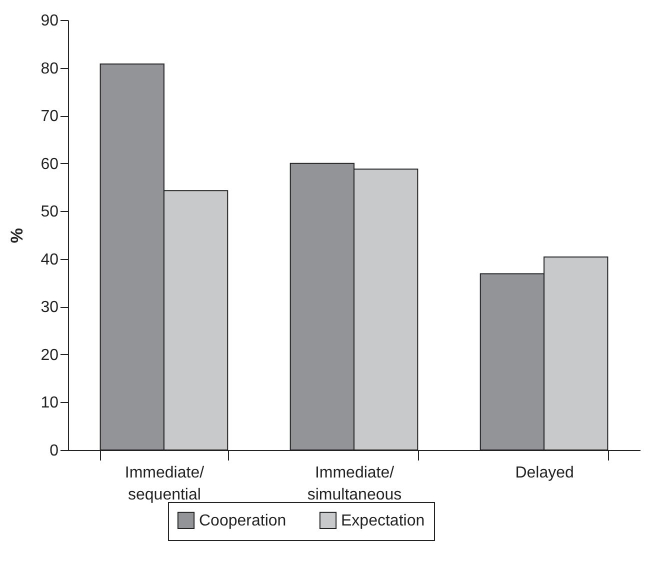 The image size is (657, 577). I want to click on y-tick-label: 60, so click(49, 164).